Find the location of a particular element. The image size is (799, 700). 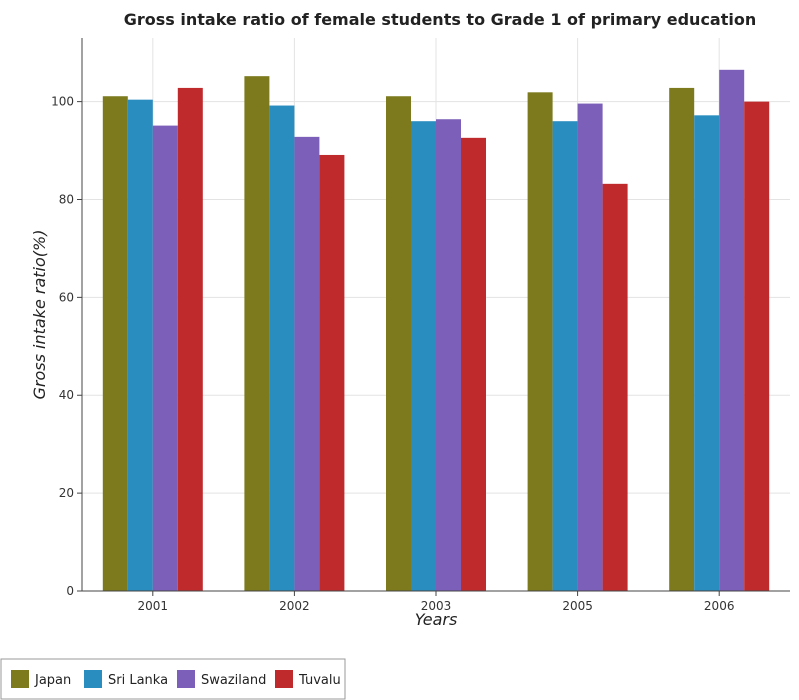

x-tick-label: 2001 is located at coordinates (153, 606).